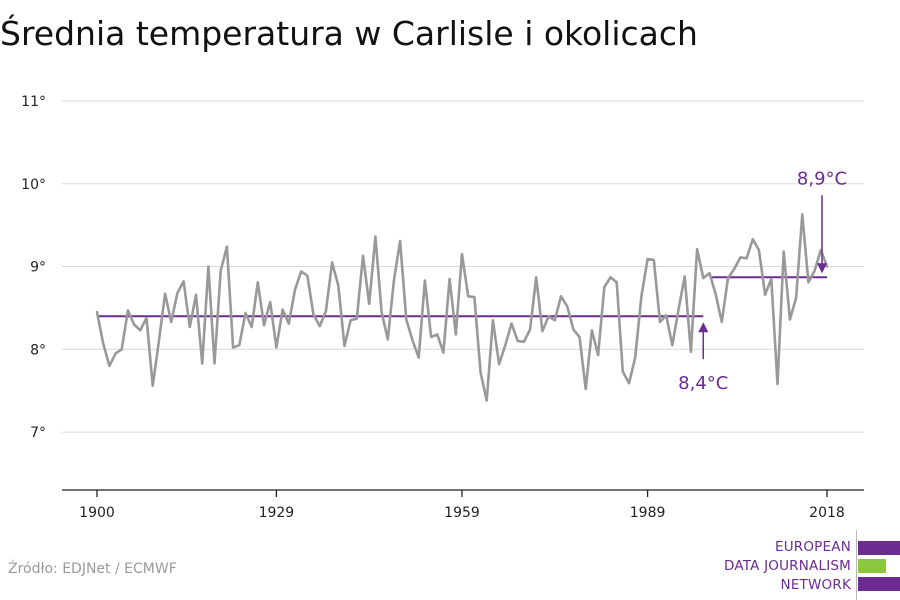 This screenshot has width=900, height=600. Describe the element at coordinates (97, 513) in the screenshot. I see `x-tick-label-1900: 1900` at that location.